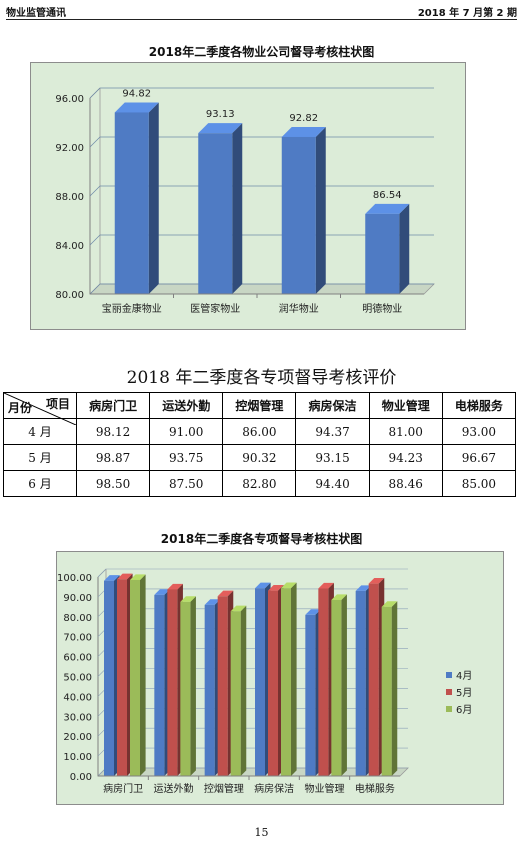 The image size is (523, 848). I want to click on column-header: 控烟管理, so click(259, 405).